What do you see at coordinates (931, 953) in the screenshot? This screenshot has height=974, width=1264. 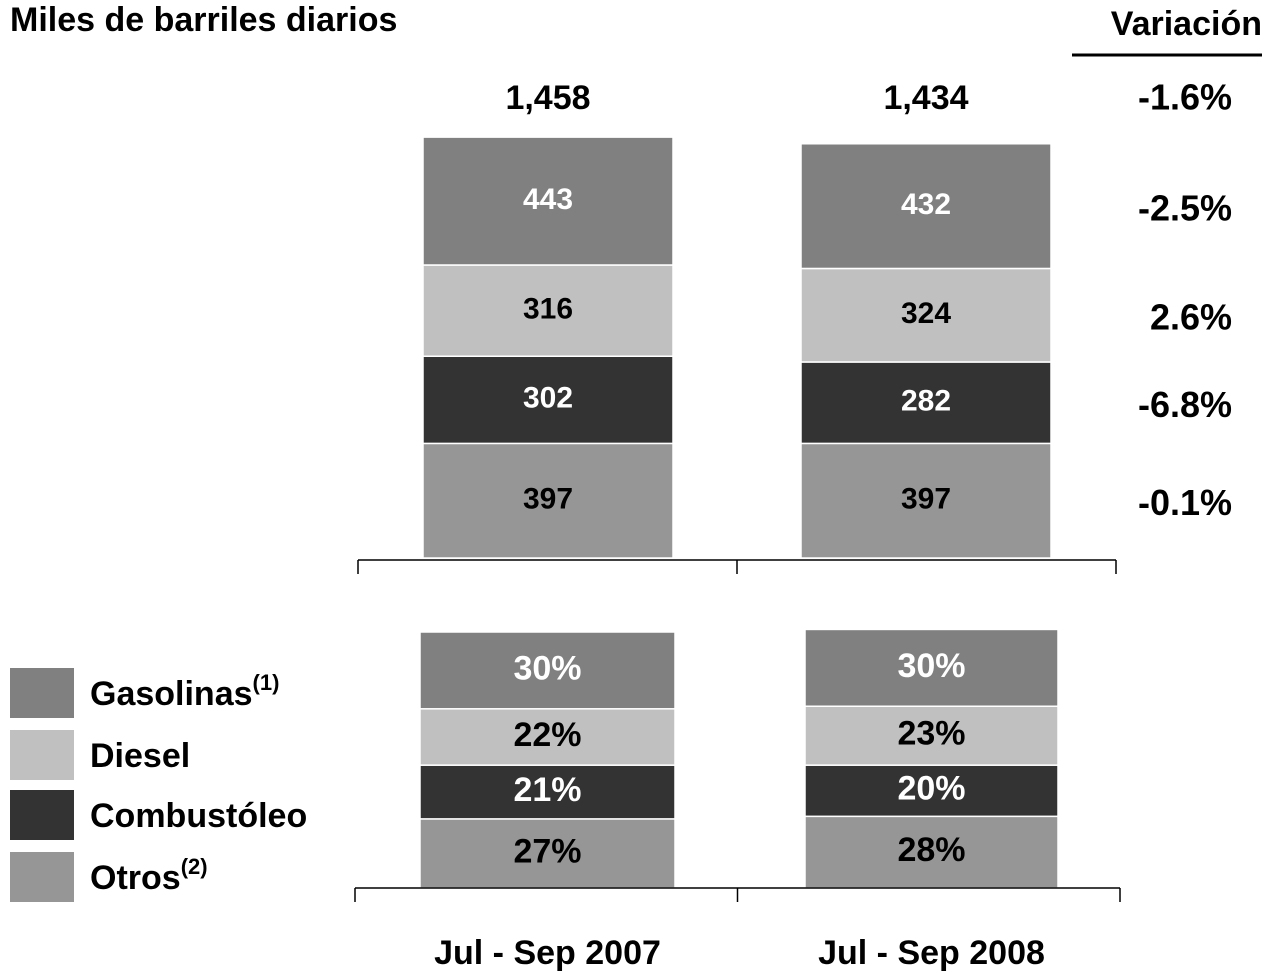 I see `x-tick-label: Jul - Sep 2008` at bounding box center [931, 953].